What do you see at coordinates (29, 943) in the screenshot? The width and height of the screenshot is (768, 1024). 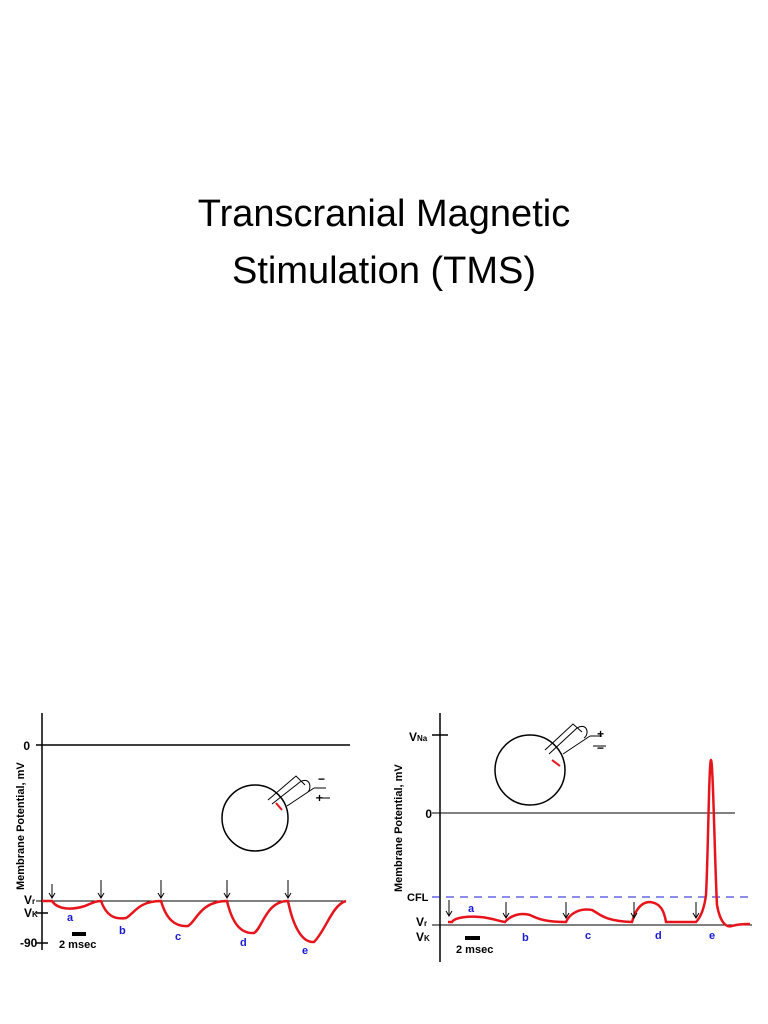 I see `level-label: -90` at bounding box center [29, 943].